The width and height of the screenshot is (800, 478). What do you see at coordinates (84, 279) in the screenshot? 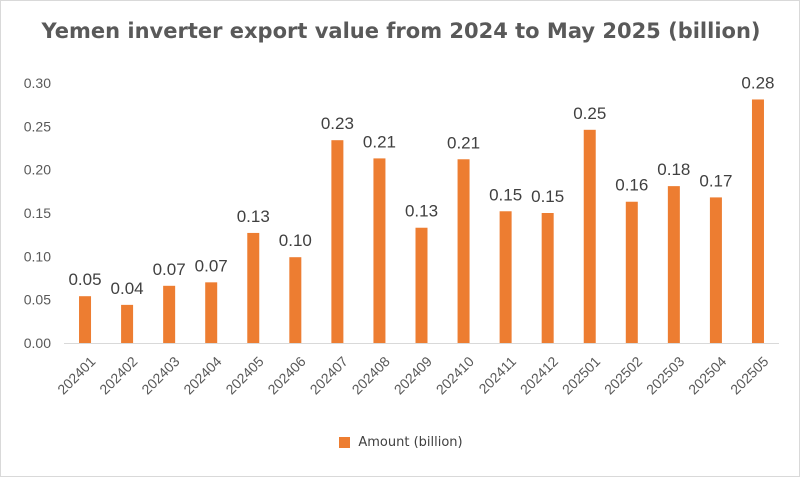
I see `data-label: 0.05` at bounding box center [84, 279].